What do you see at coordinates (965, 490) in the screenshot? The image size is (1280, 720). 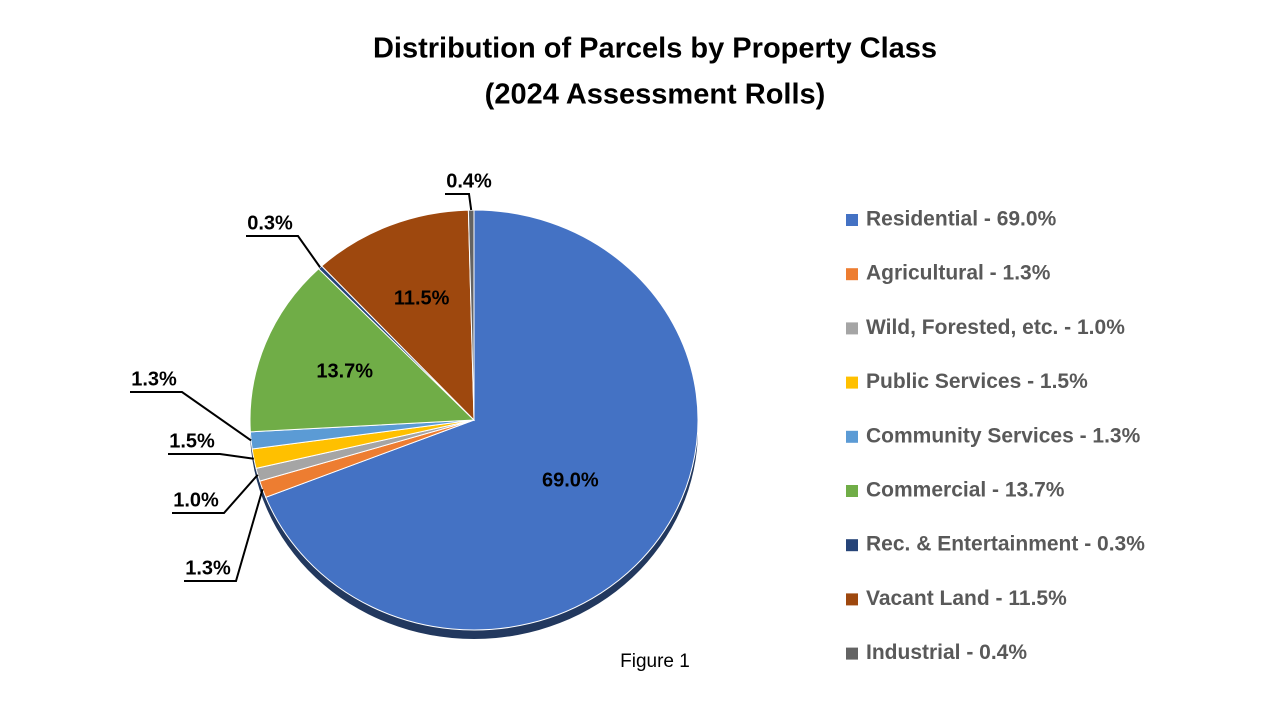 I see `legend-label: Commercial - 13.7%` at bounding box center [965, 490].